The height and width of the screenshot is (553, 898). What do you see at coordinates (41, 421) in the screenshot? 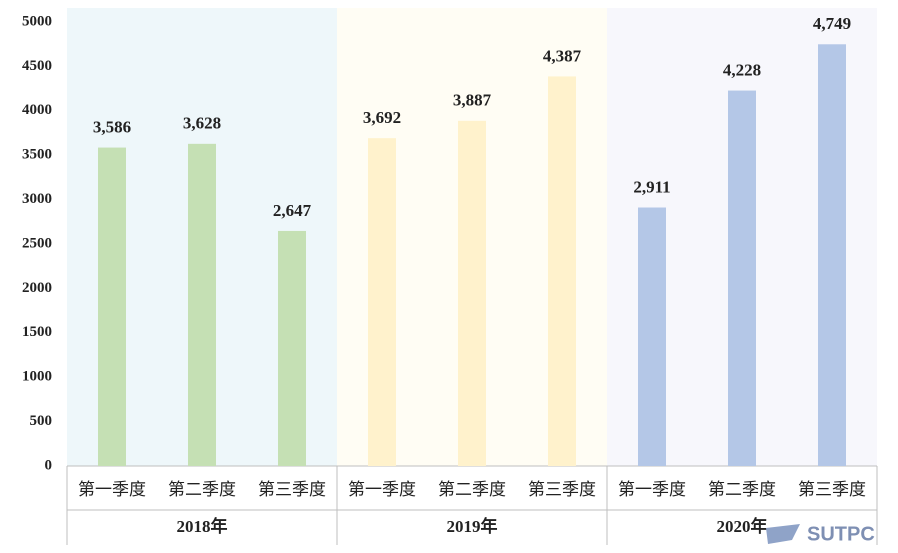
I see `y-tick-label: 500` at bounding box center [41, 421].